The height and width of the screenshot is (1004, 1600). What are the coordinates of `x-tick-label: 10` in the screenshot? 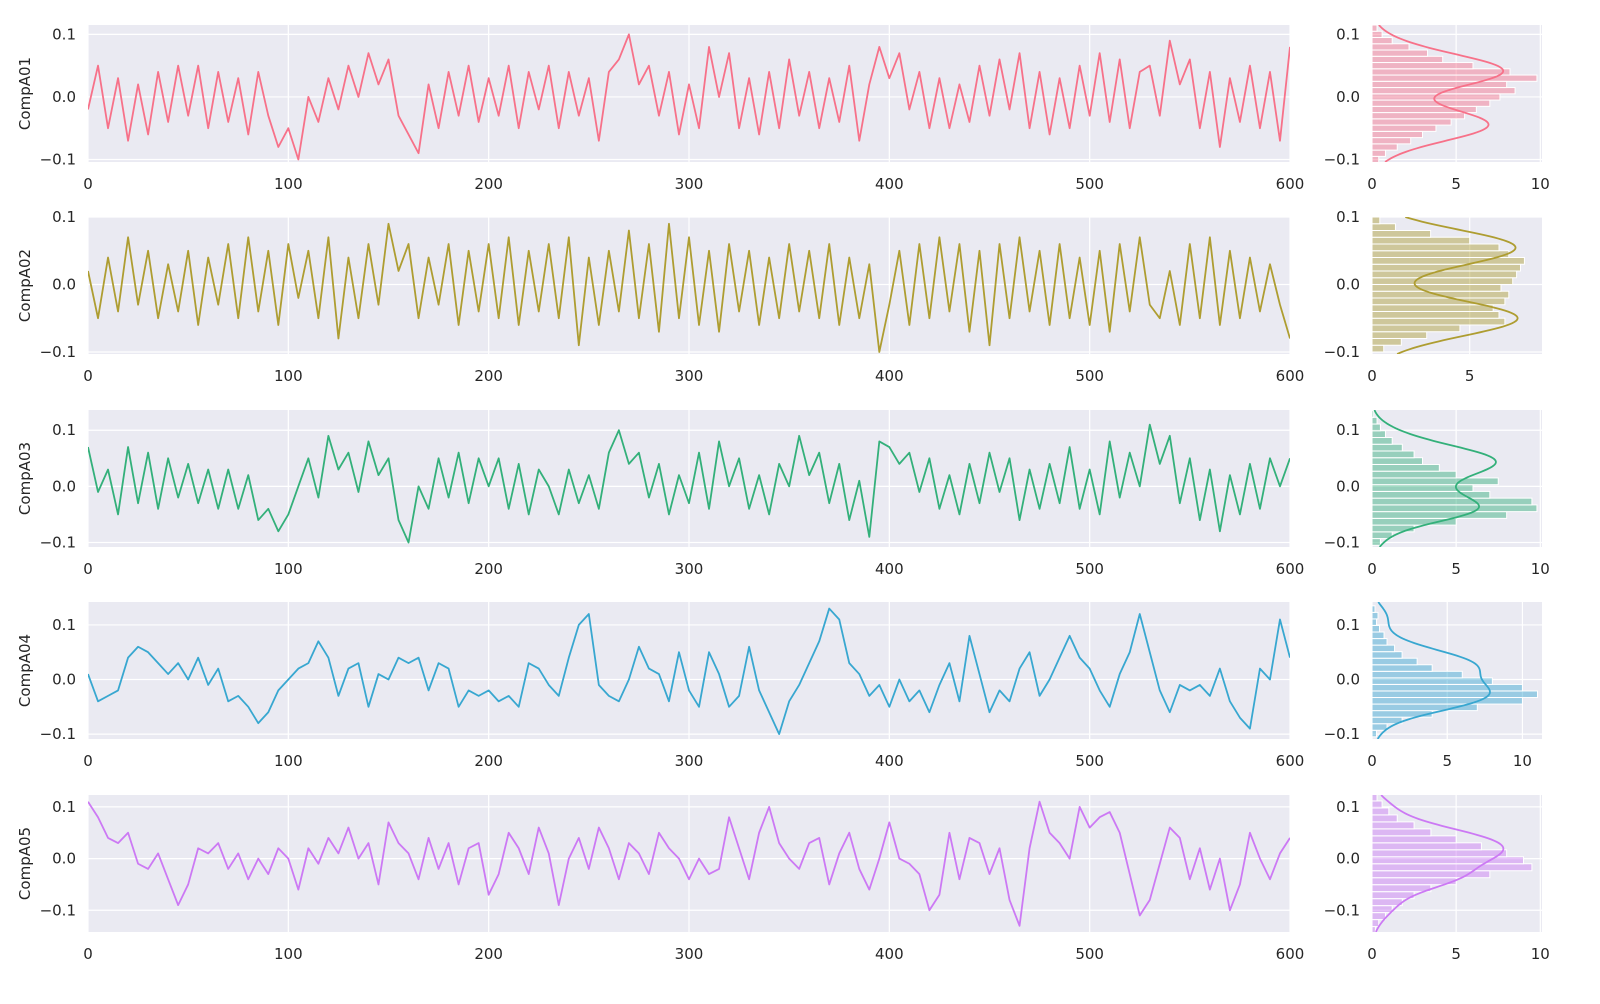 It's located at (1522, 761).